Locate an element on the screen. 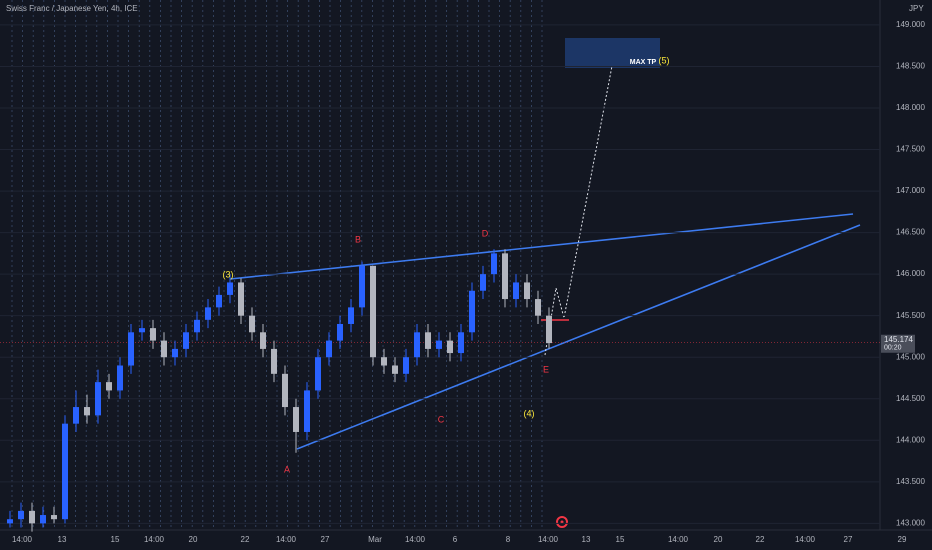 The width and height of the screenshot is (932, 550). y-tick-label: 148.500 is located at coordinates (910, 66).